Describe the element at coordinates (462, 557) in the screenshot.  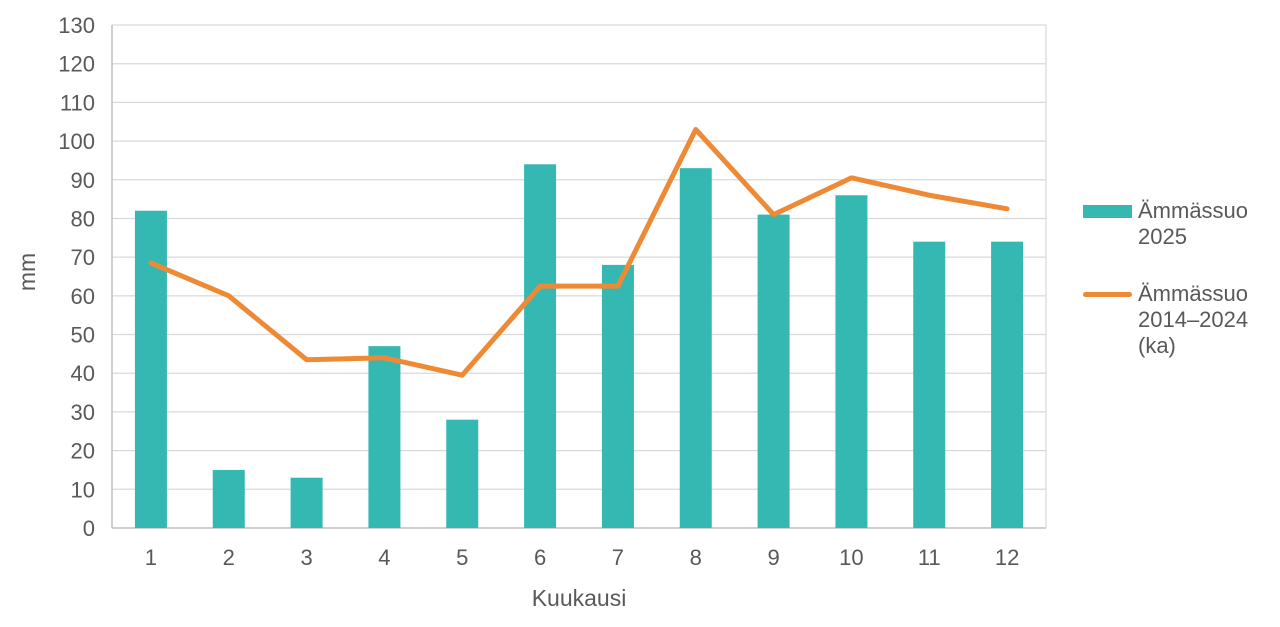
I see `x-tick-label-5: 5` at that location.